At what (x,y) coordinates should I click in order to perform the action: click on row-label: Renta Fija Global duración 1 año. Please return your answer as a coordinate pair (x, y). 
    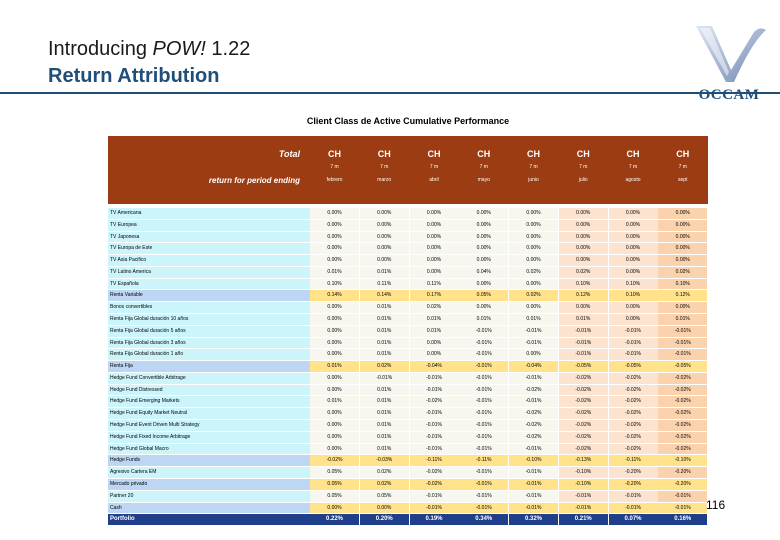
    Looking at the image, I should click on (209, 355).